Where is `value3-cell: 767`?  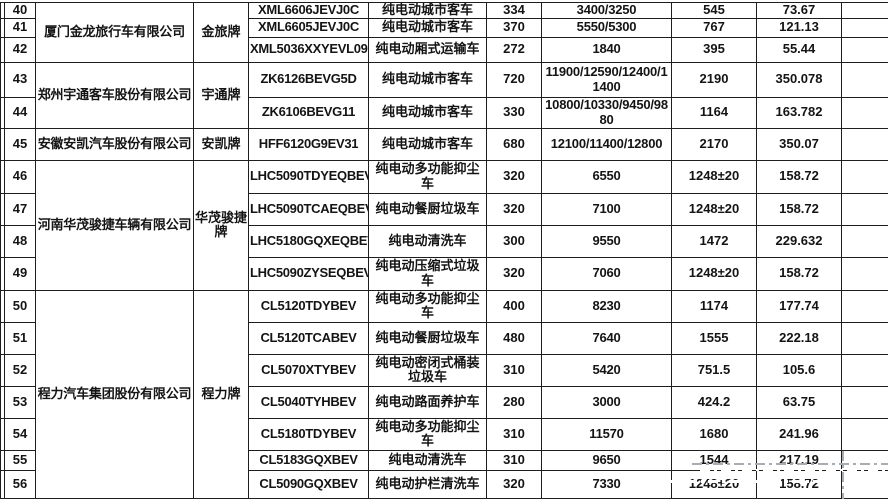 value3-cell: 767 is located at coordinates (714, 27).